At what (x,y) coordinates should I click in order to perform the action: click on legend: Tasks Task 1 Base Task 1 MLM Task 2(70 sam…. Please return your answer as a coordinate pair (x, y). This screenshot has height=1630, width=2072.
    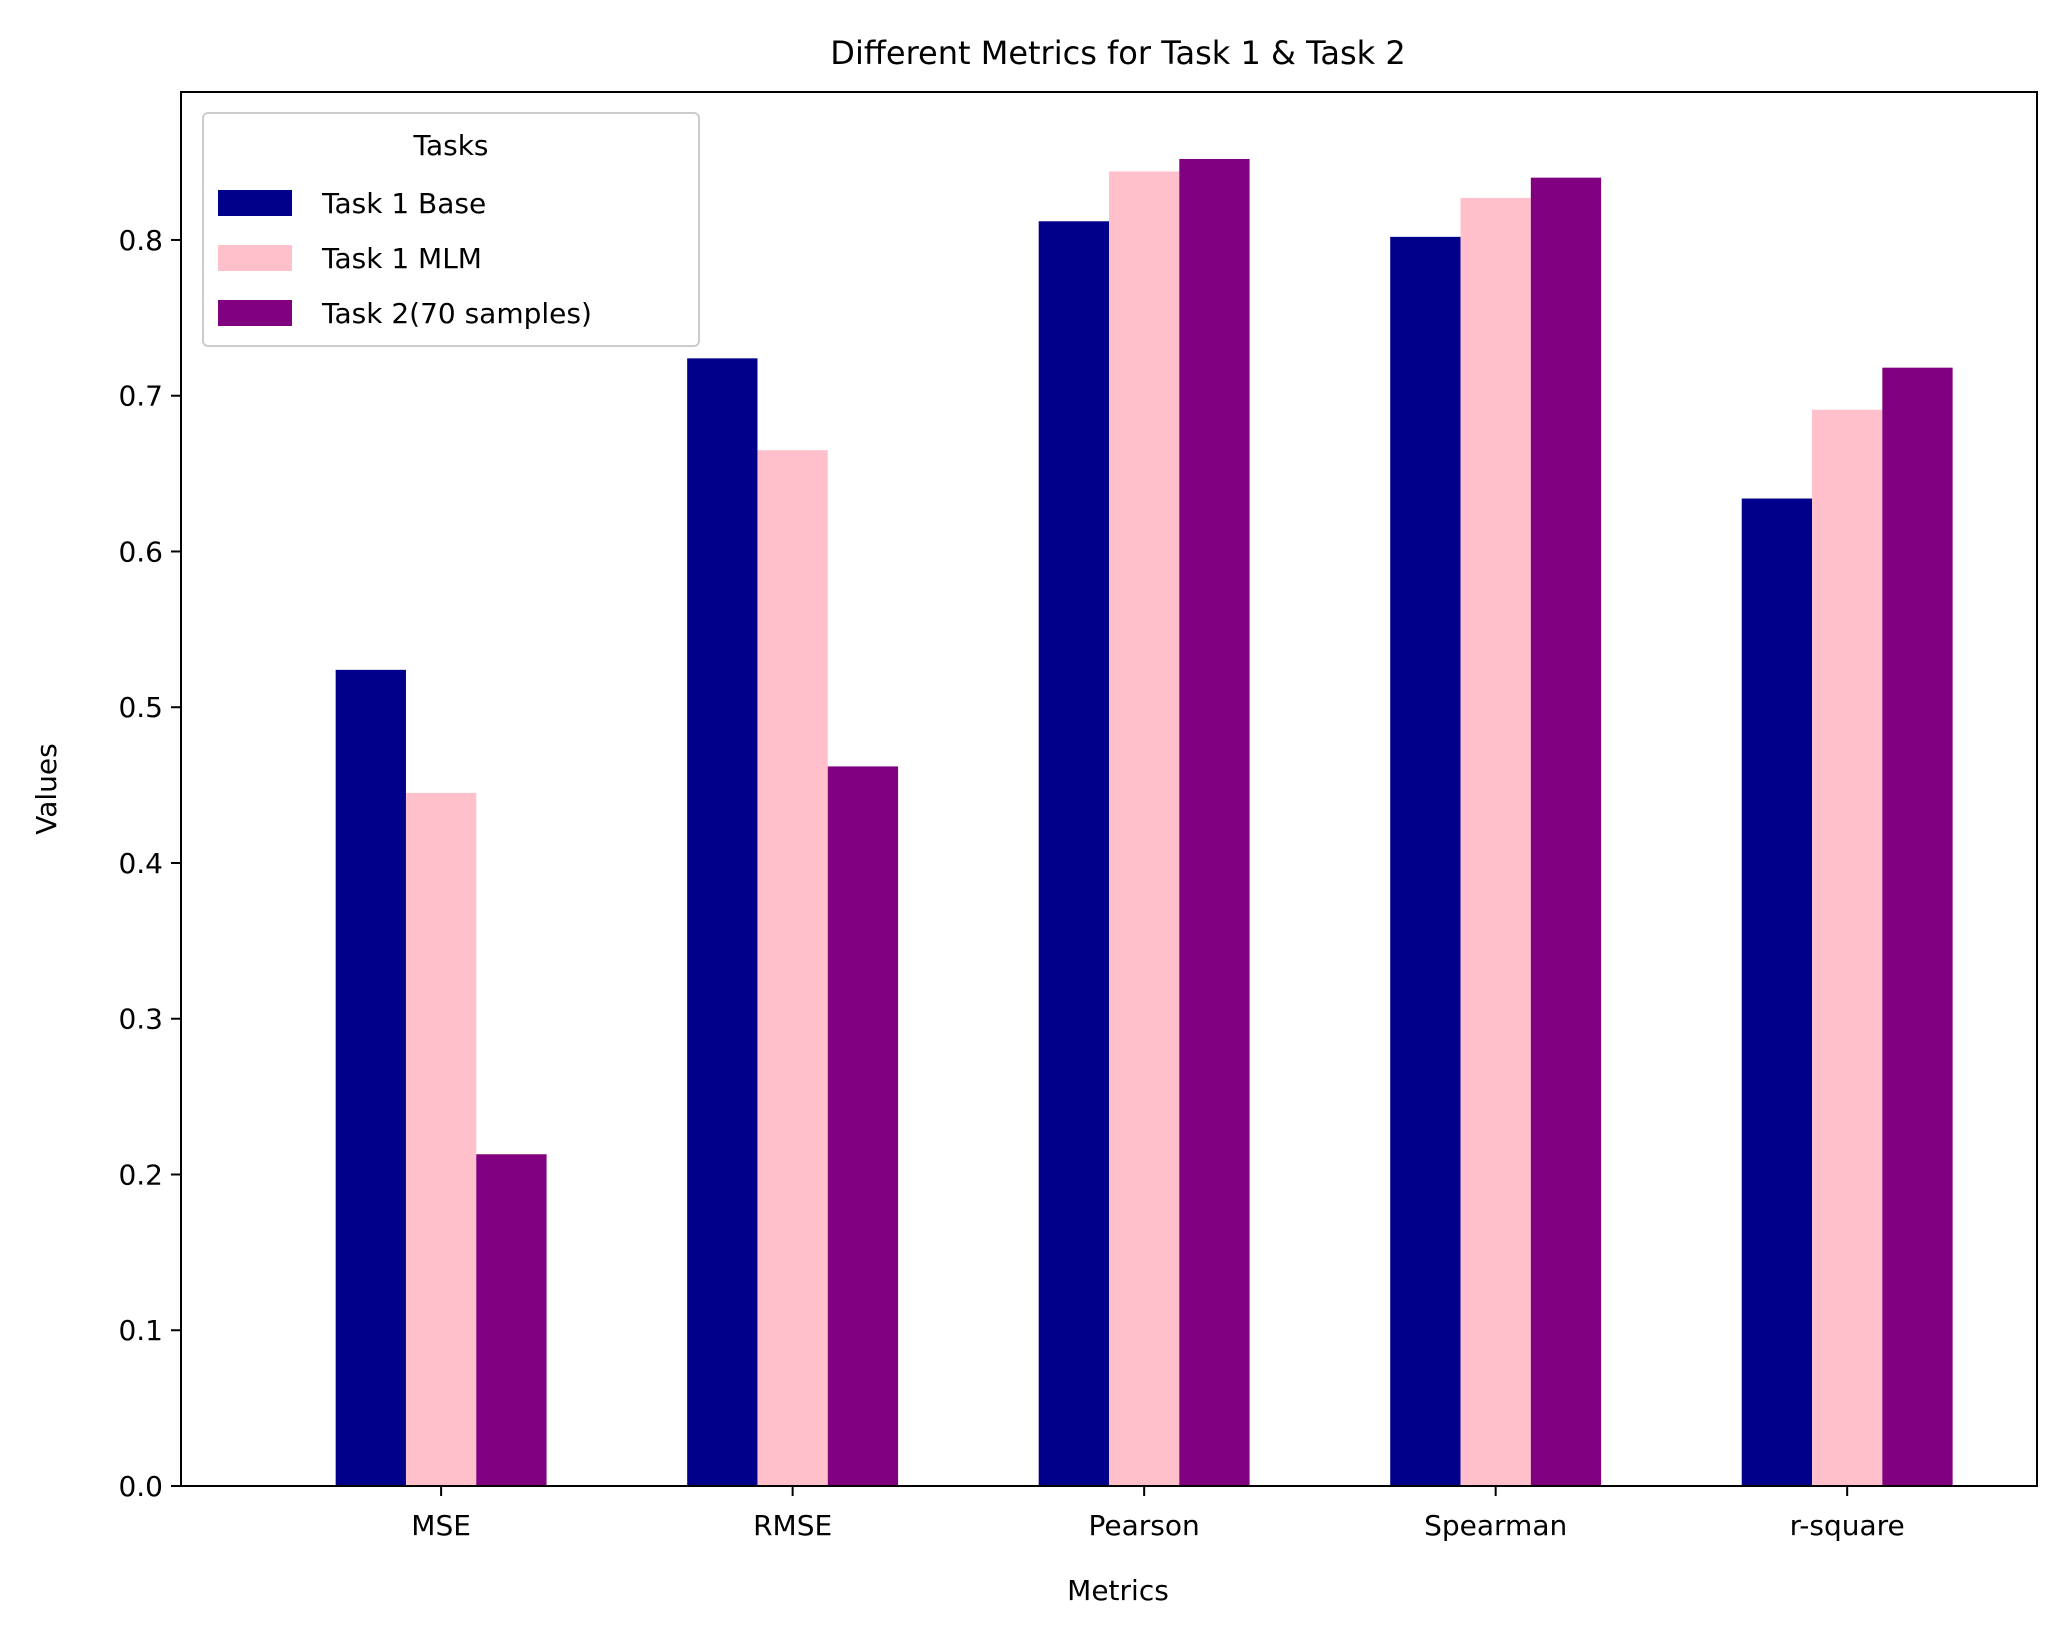
    Looking at the image, I should click on (451, 229).